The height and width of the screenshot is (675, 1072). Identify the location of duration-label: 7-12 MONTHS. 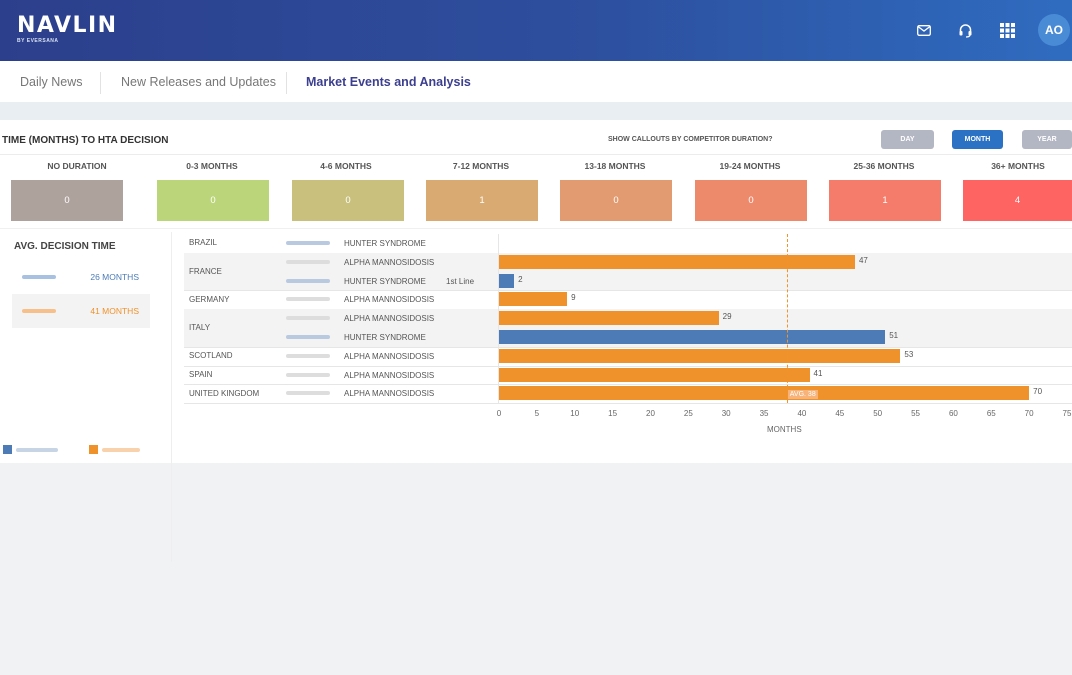
(481, 166).